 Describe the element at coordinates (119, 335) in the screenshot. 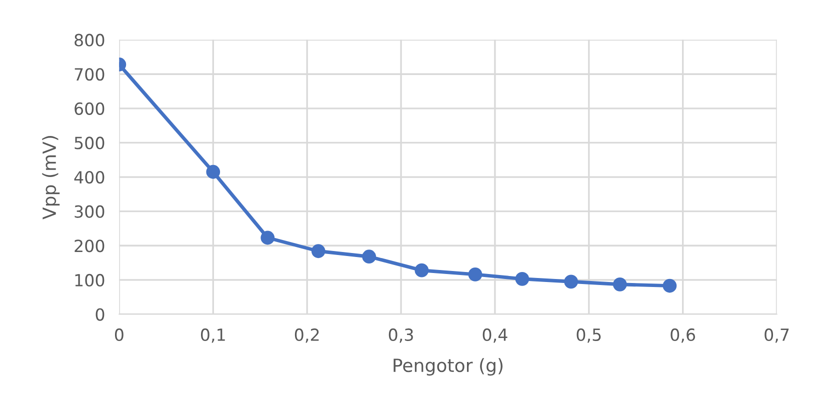

I see `x-tick-label: 0` at that location.